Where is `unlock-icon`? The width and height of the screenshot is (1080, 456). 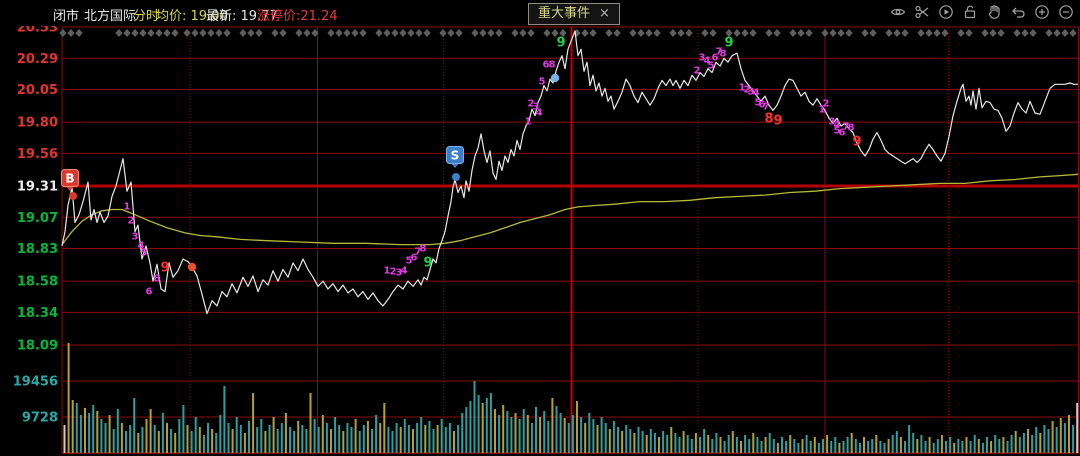
unlock-icon is located at coordinates (970, 12).